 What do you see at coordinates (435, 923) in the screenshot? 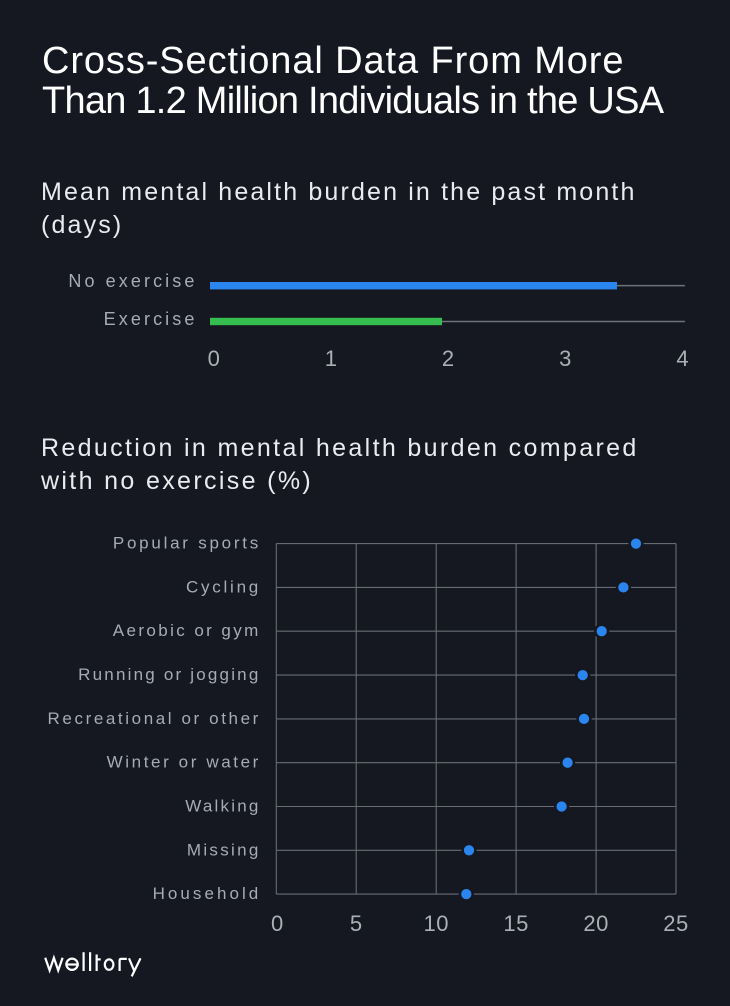
I see `svg-text: 10` at bounding box center [435, 923].